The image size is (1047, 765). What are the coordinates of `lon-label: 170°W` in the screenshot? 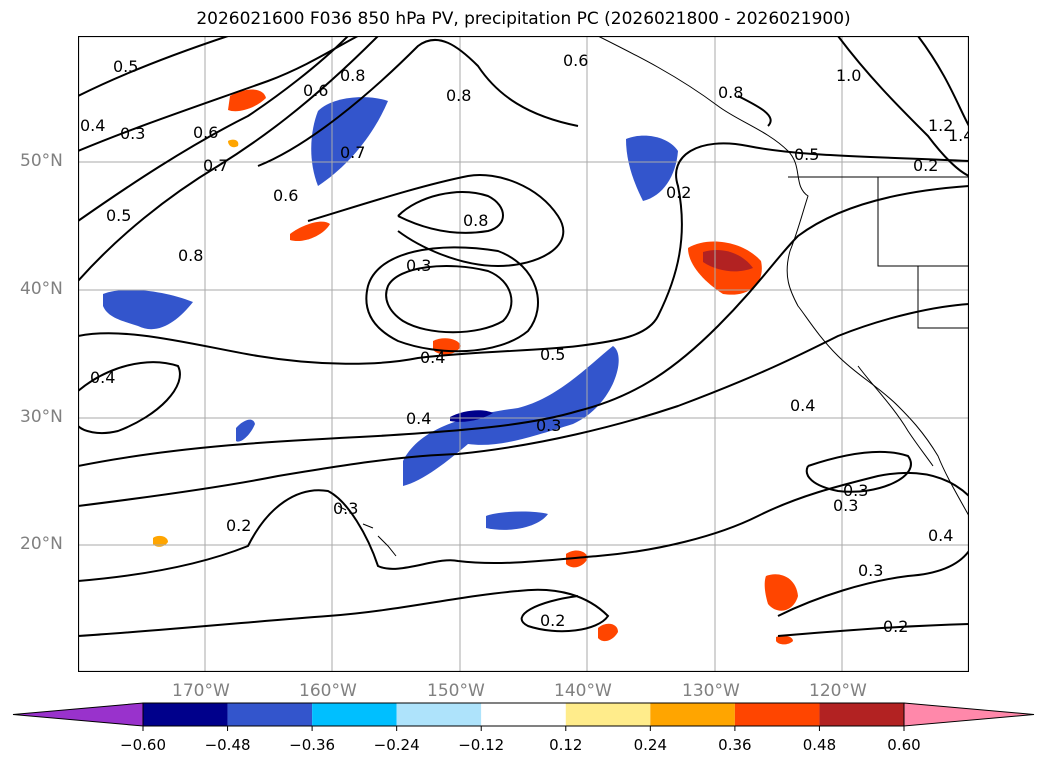 It's located at (201, 691).